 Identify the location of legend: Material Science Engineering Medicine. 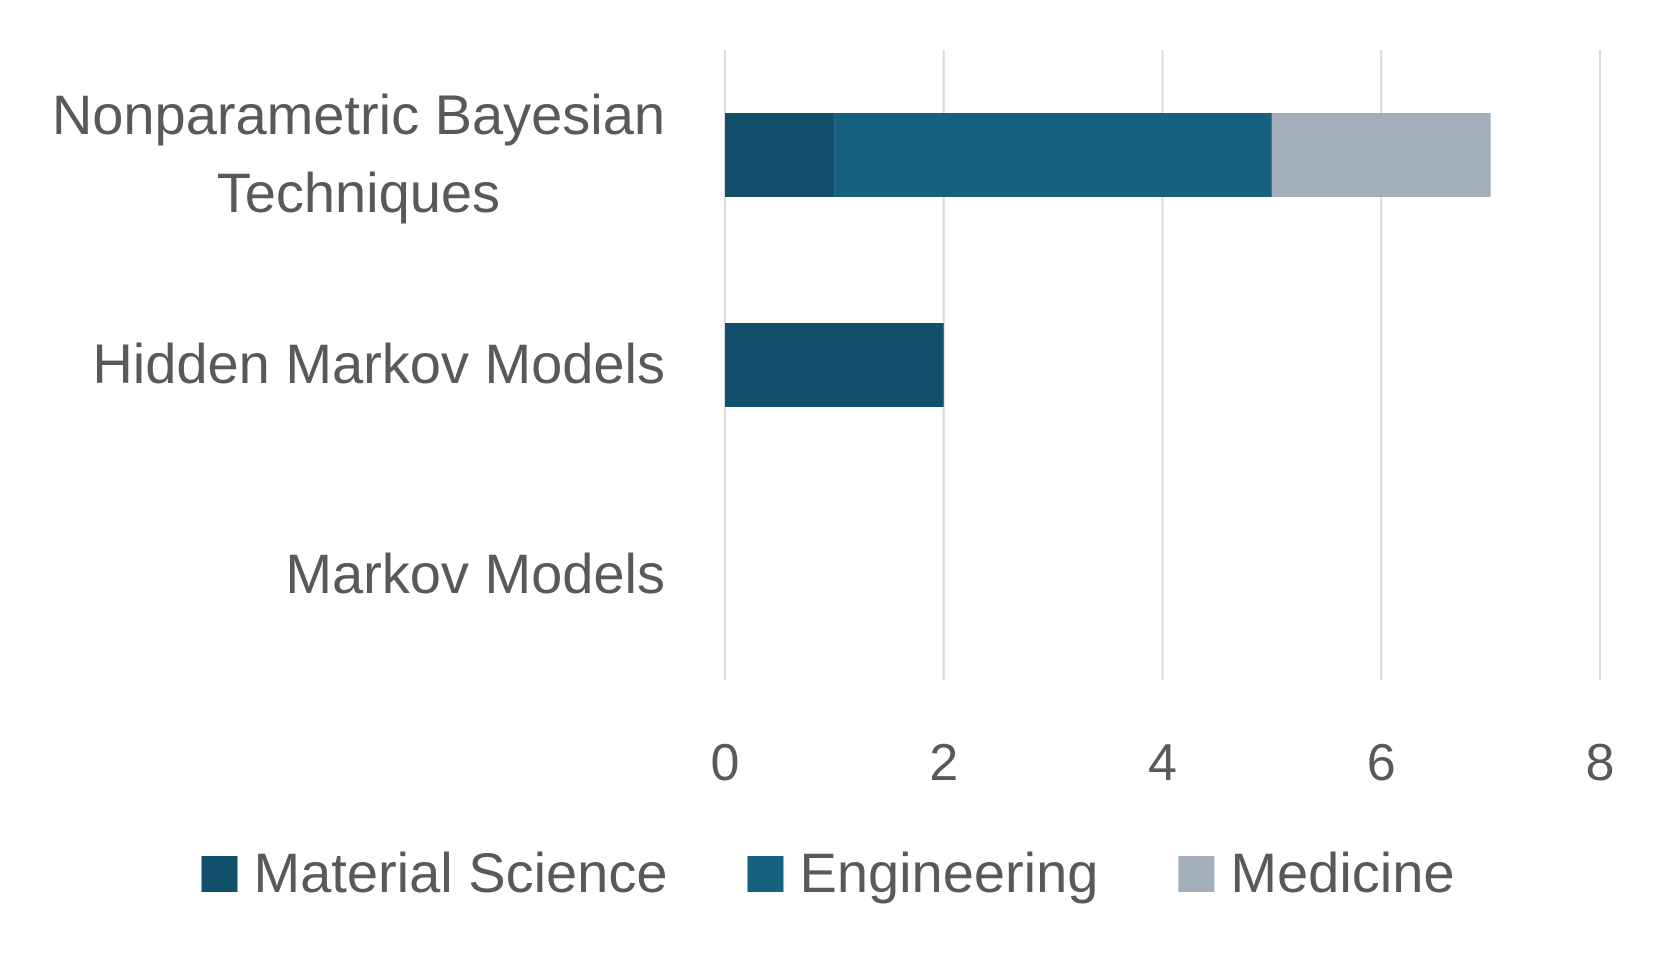
(827, 872).